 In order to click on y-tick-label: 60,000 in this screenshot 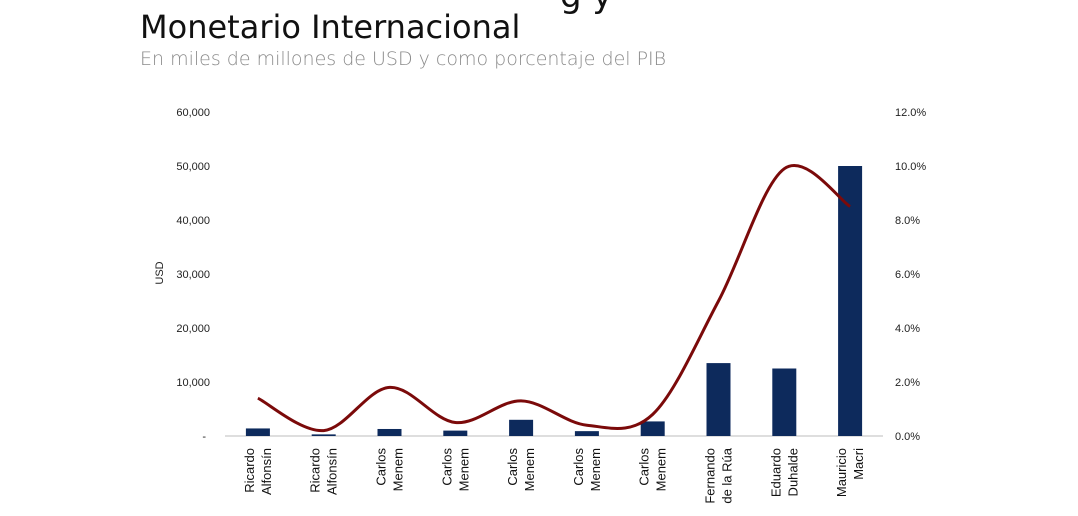, I will do `click(193, 113)`.